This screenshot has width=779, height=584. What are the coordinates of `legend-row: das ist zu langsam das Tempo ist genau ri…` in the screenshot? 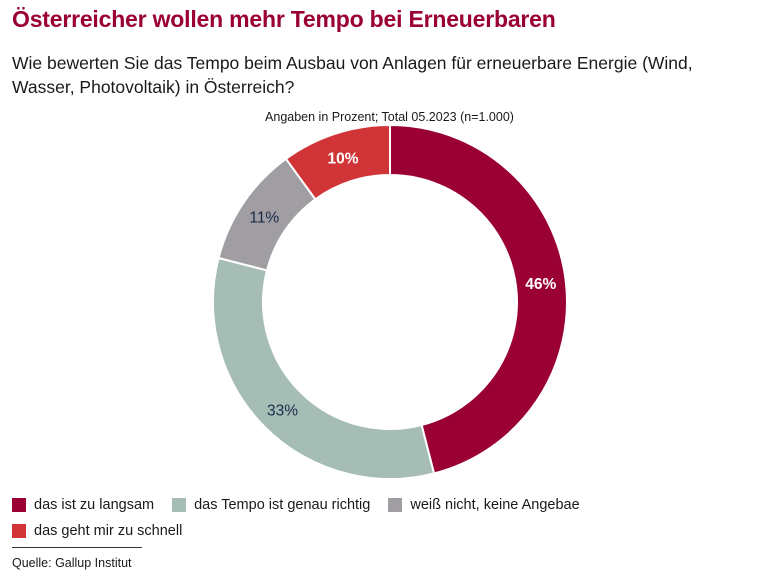 It's located at (392, 505).